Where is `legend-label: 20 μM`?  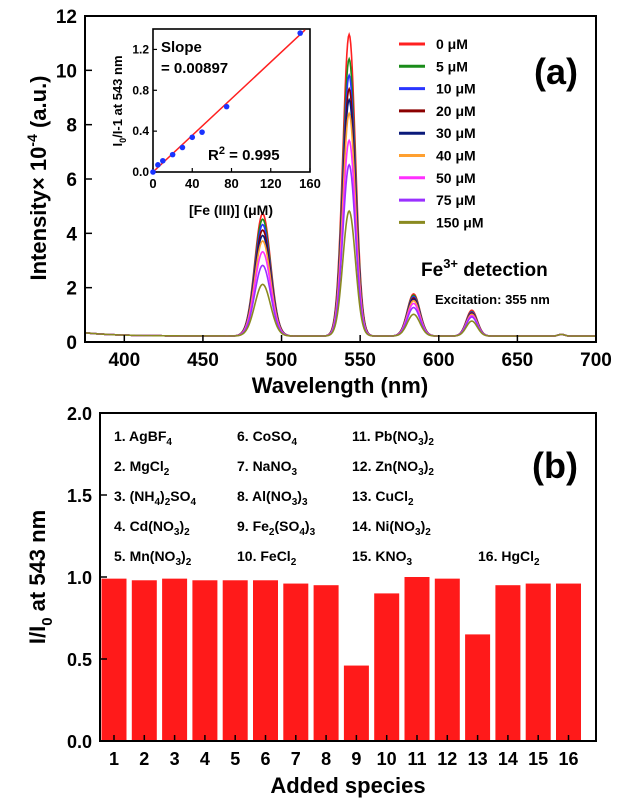 legend-label: 20 μM is located at coordinates (456, 111).